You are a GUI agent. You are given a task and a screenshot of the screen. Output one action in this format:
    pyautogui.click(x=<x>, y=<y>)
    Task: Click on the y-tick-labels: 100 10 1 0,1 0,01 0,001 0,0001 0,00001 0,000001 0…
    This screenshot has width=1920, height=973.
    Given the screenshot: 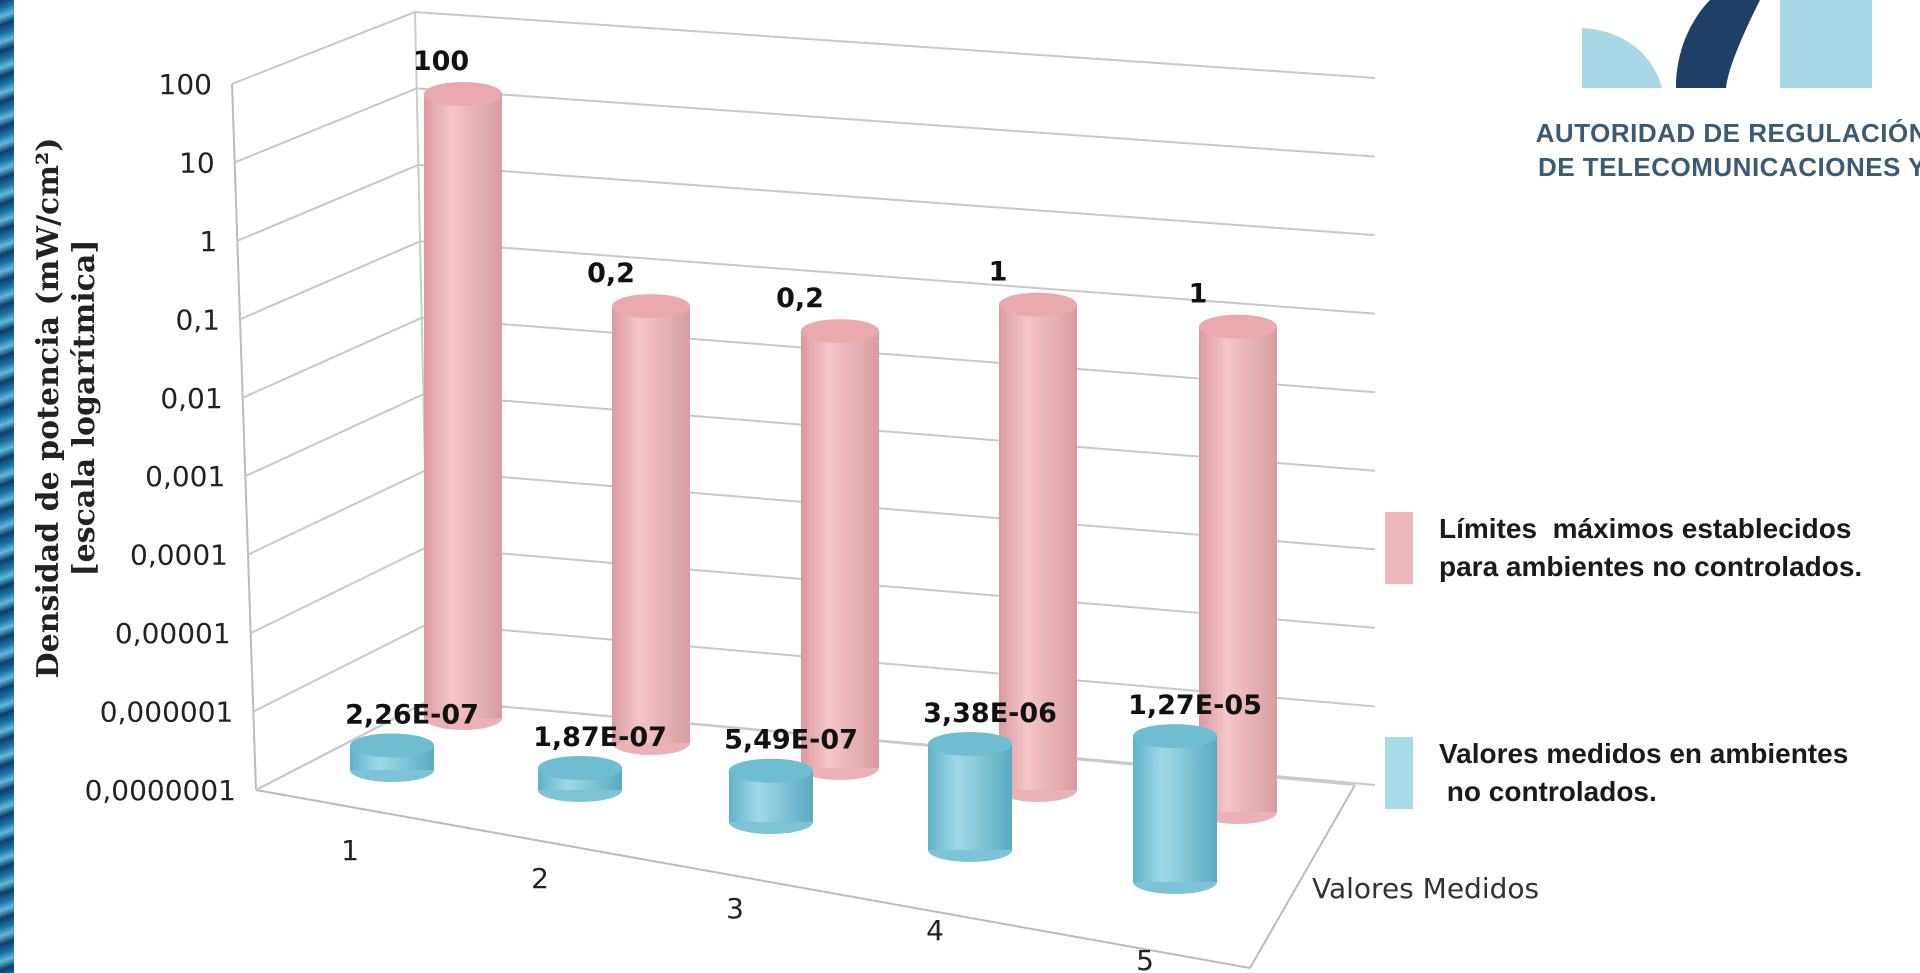 What is the action you would take?
    pyautogui.click(x=160, y=437)
    